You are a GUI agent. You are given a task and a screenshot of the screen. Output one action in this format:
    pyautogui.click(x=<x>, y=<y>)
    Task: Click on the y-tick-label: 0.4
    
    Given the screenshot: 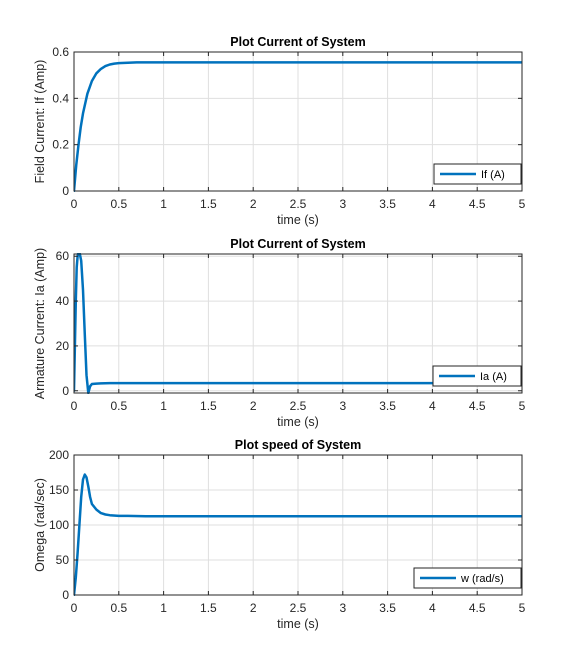 What is the action you would take?
    pyautogui.click(x=60, y=98)
    